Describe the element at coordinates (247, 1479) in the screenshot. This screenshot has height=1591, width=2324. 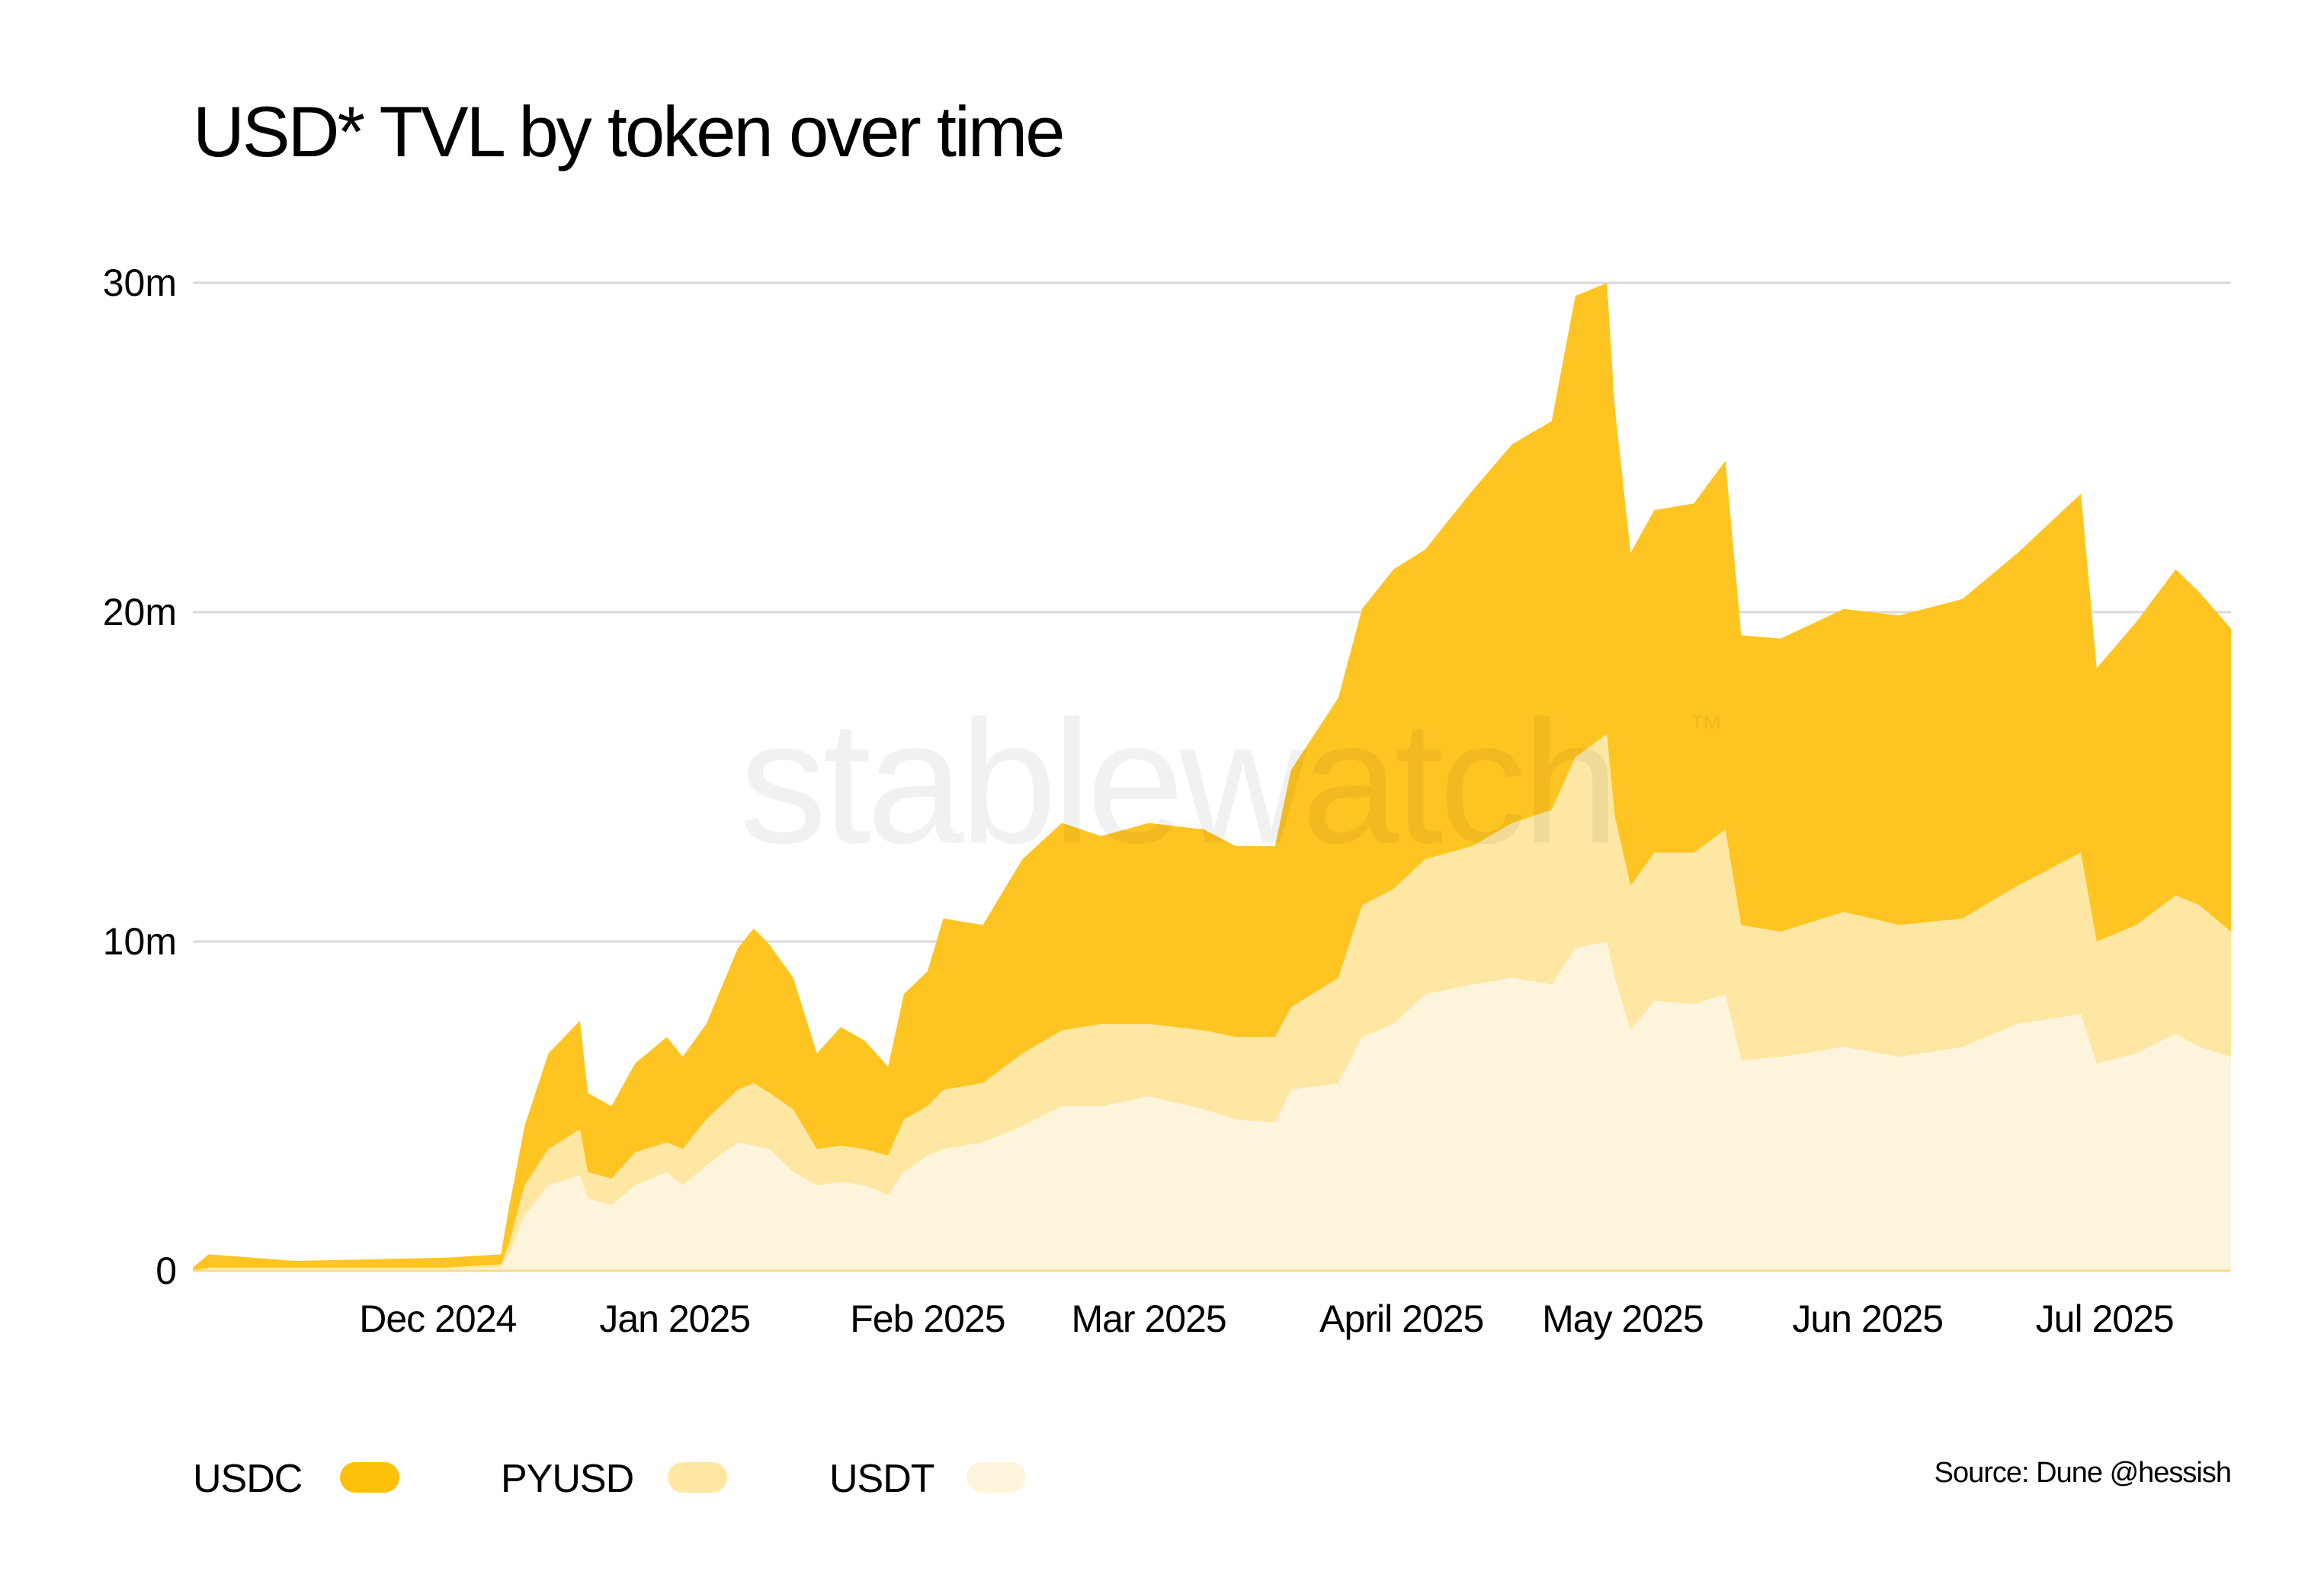
I see `legend-label: USDC` at that location.